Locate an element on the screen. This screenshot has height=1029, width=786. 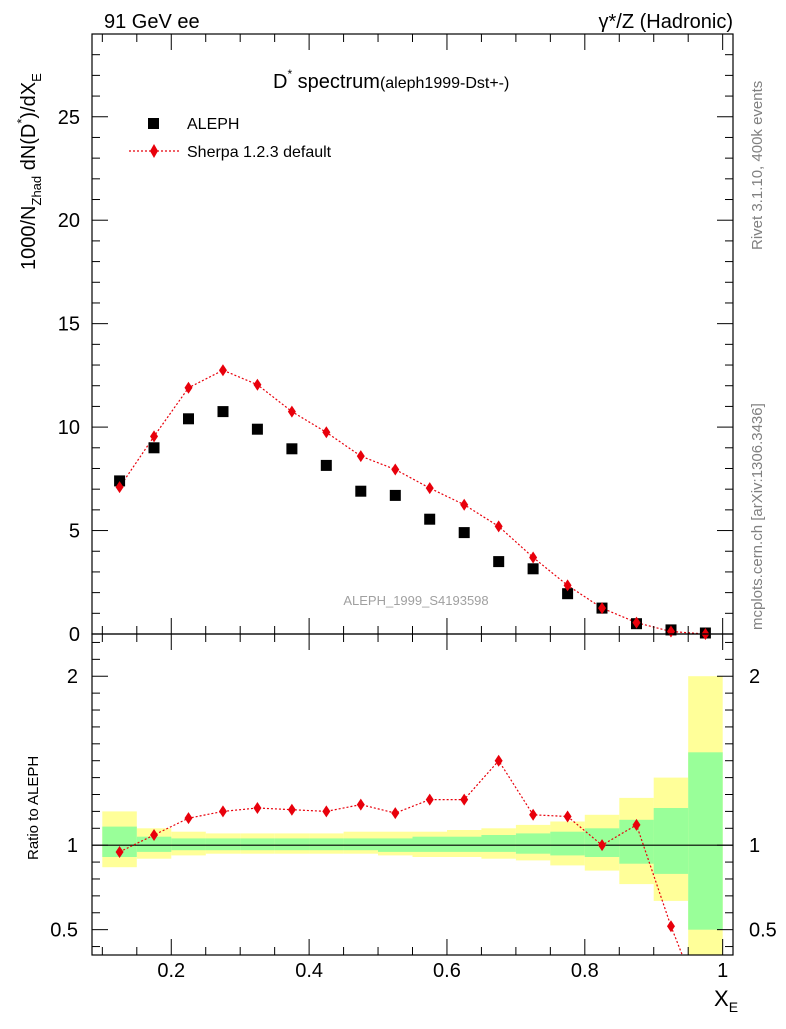
y-tick-label: 0 is located at coordinates (74, 635).